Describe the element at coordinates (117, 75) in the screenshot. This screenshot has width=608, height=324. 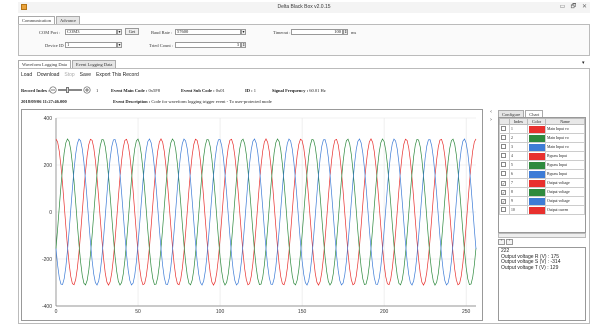
I see `export-button: Export This Record` at that location.